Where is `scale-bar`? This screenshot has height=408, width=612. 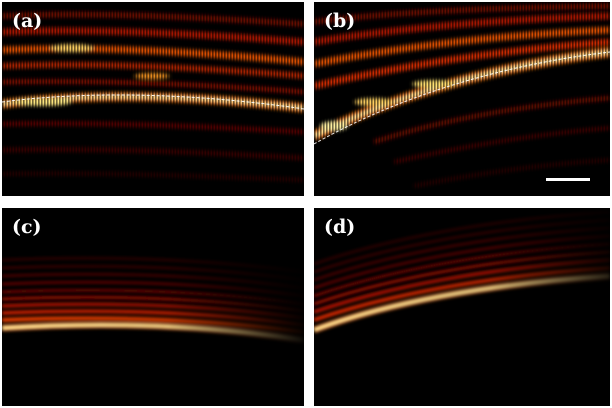
scale-bar is located at coordinates (568, 179).